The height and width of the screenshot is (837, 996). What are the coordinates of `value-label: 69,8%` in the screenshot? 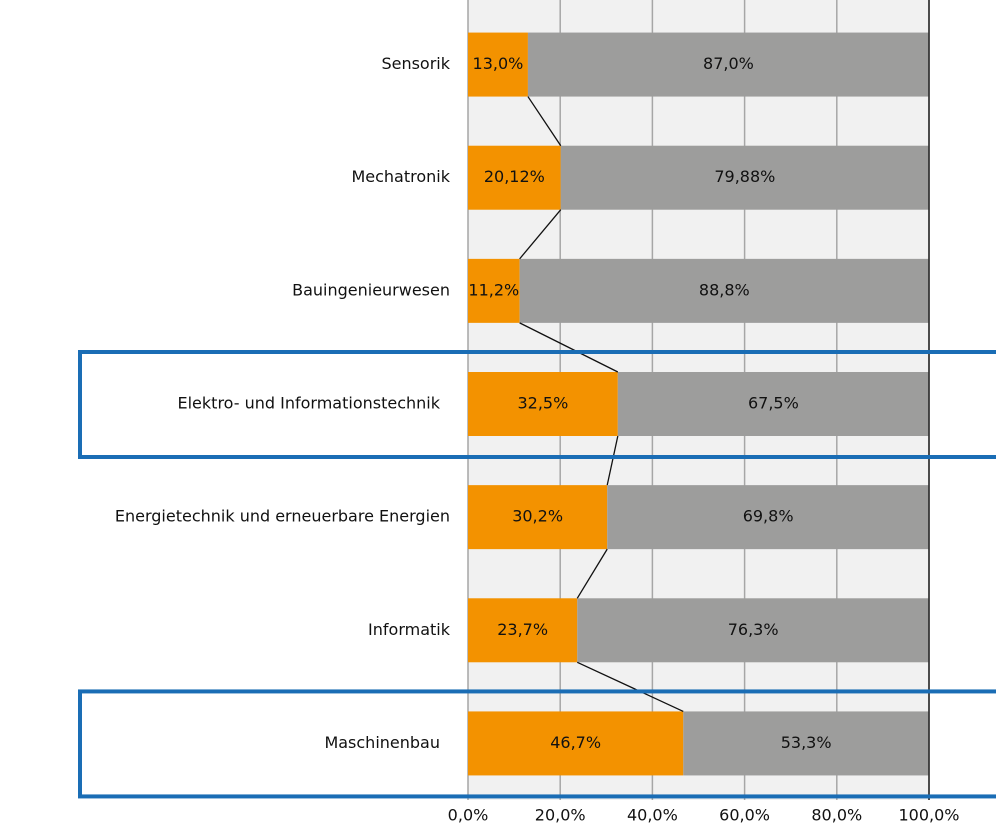 It's located at (768, 516).